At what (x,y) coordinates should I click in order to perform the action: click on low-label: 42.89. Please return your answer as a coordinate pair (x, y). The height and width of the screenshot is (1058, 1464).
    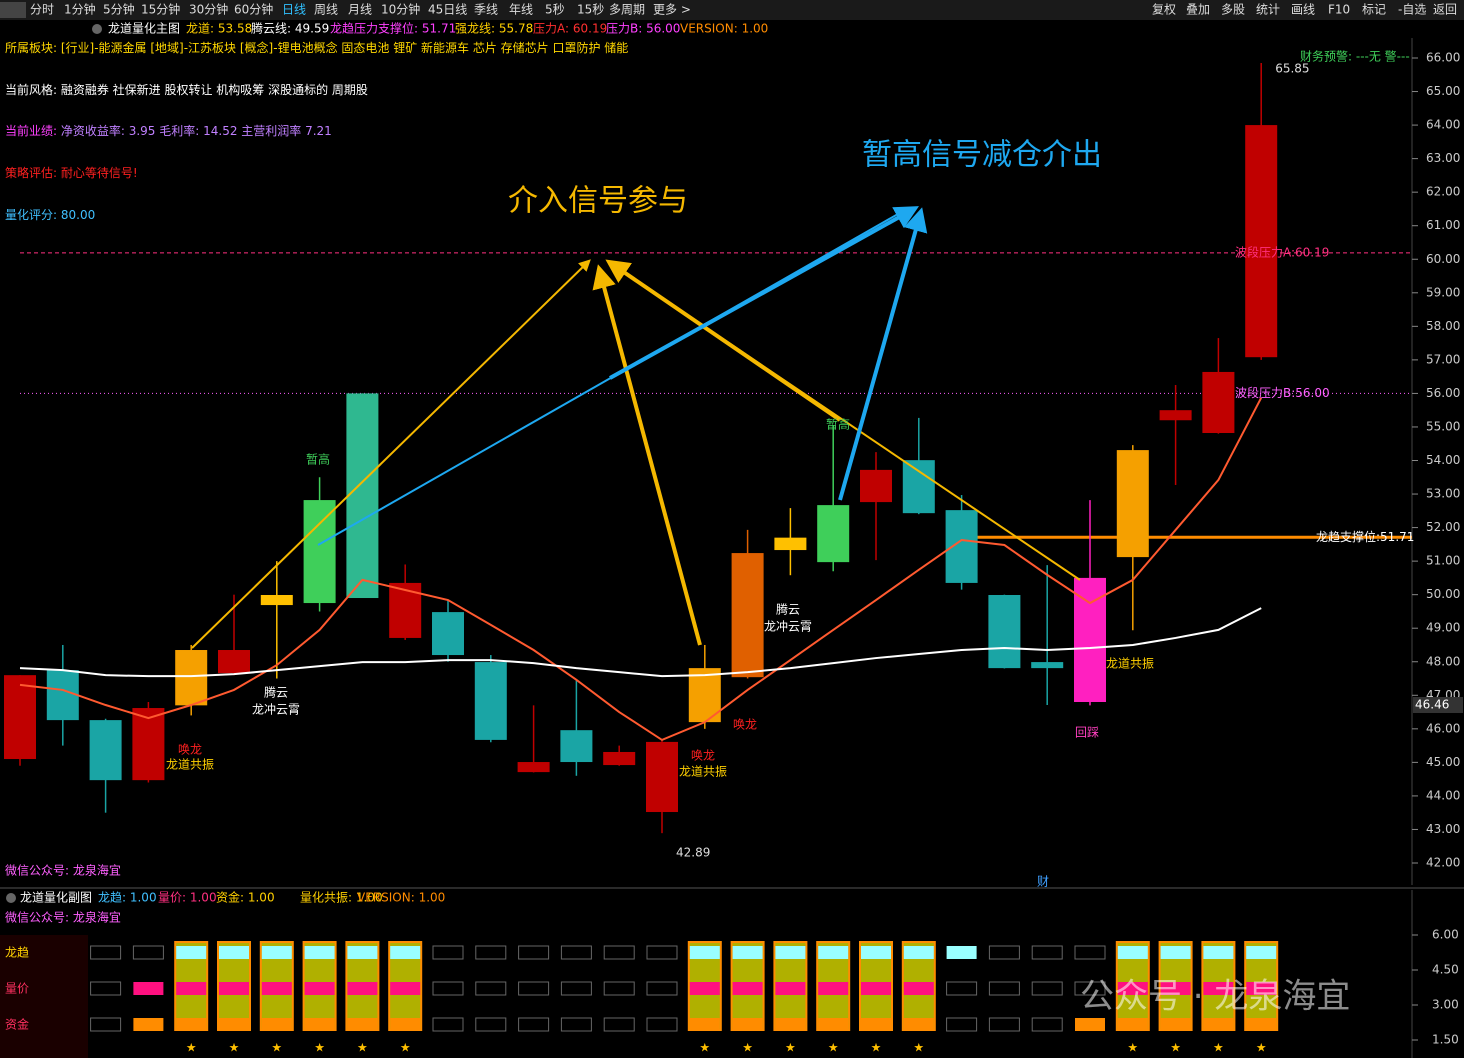
    Looking at the image, I should click on (693, 853).